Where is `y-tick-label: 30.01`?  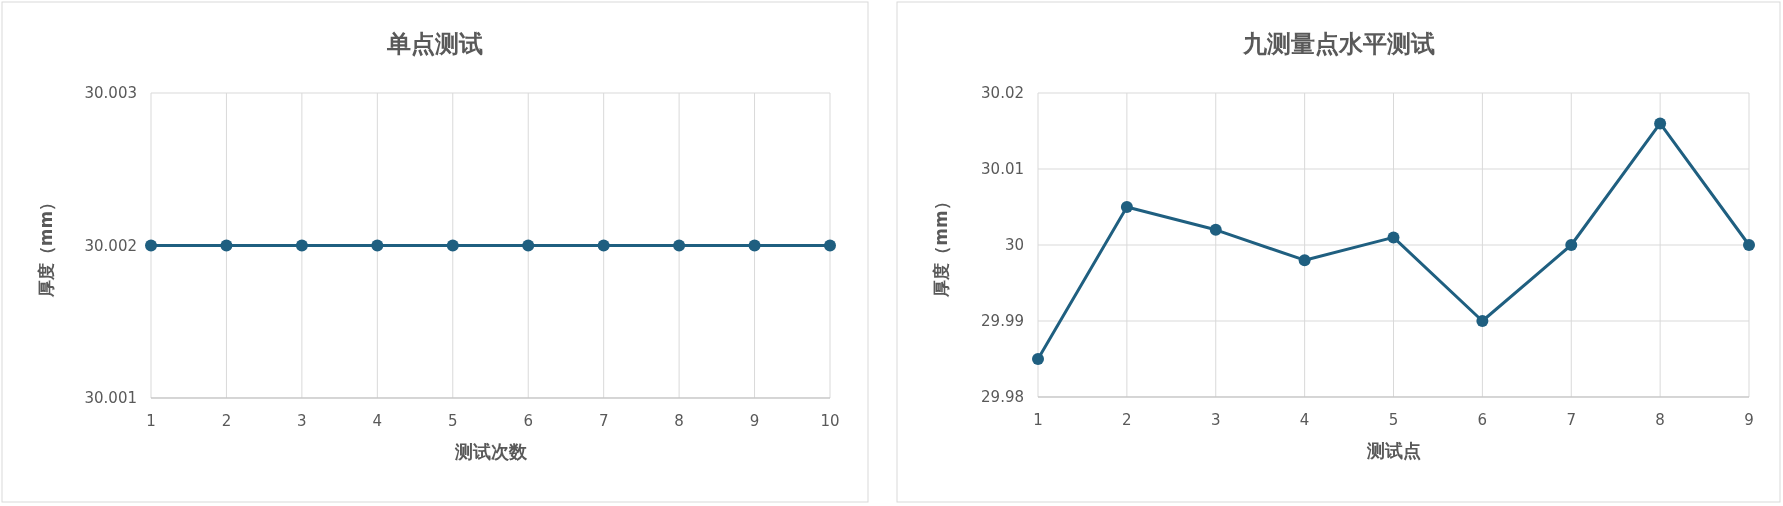 y-tick-label: 30.01 is located at coordinates (1002, 169).